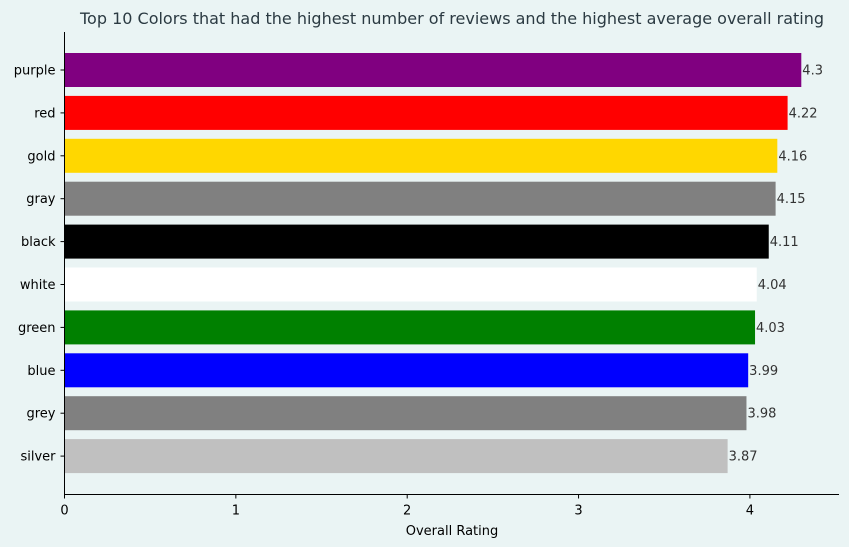  What do you see at coordinates (41, 156) in the screenshot?
I see `y-tick-label-gold: gold` at bounding box center [41, 156].